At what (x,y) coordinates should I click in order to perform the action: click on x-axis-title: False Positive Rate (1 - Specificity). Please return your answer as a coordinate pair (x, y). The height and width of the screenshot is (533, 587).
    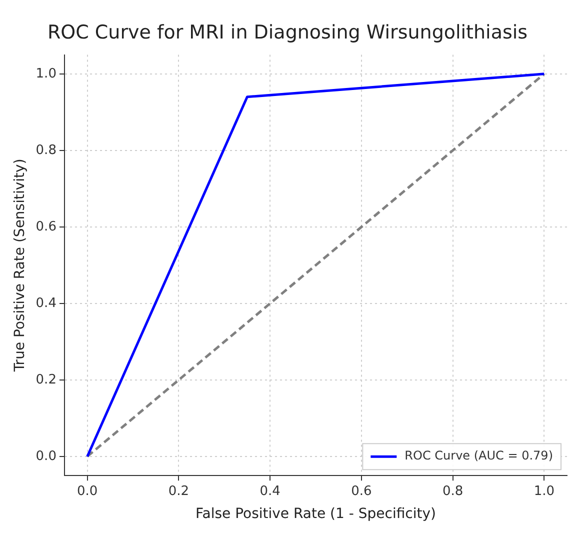
    Looking at the image, I should click on (315, 514).